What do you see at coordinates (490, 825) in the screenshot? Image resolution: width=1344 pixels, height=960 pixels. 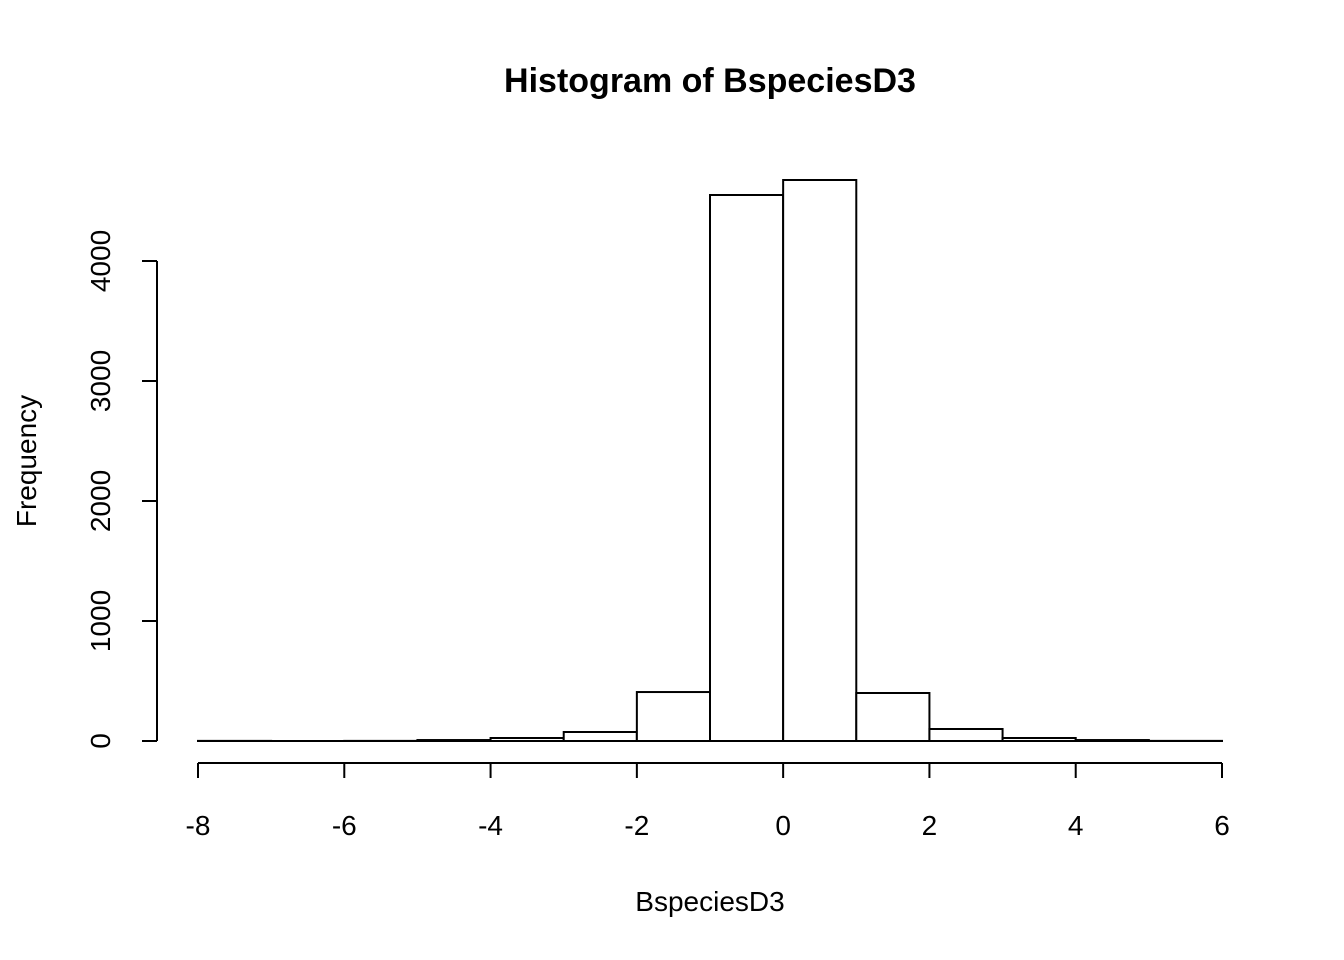 I see `x-tick-label: -4` at bounding box center [490, 825].